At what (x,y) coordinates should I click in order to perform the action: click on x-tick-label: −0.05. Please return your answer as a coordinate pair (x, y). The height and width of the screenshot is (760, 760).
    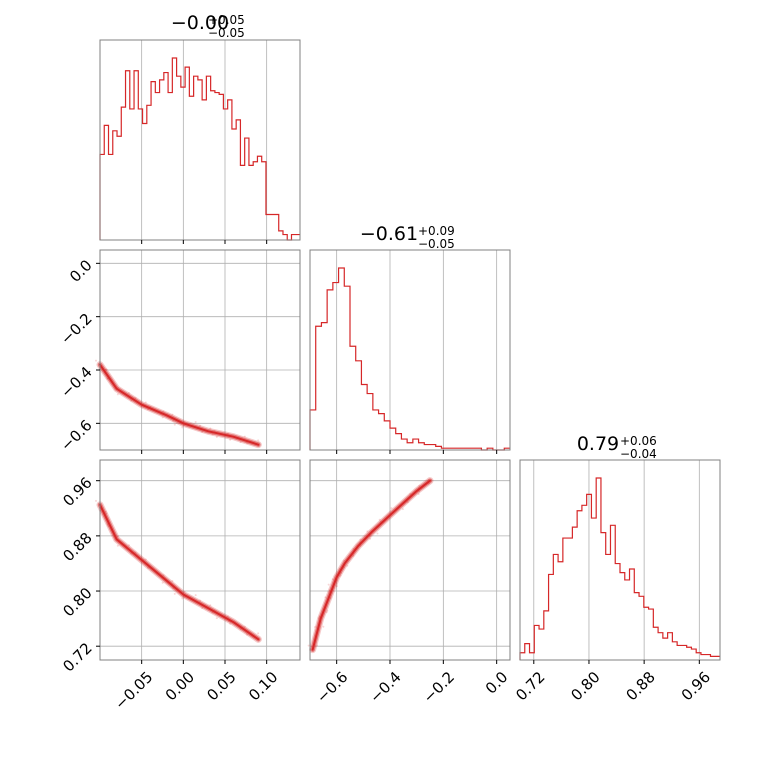
    Looking at the image, I should click on (133, 690).